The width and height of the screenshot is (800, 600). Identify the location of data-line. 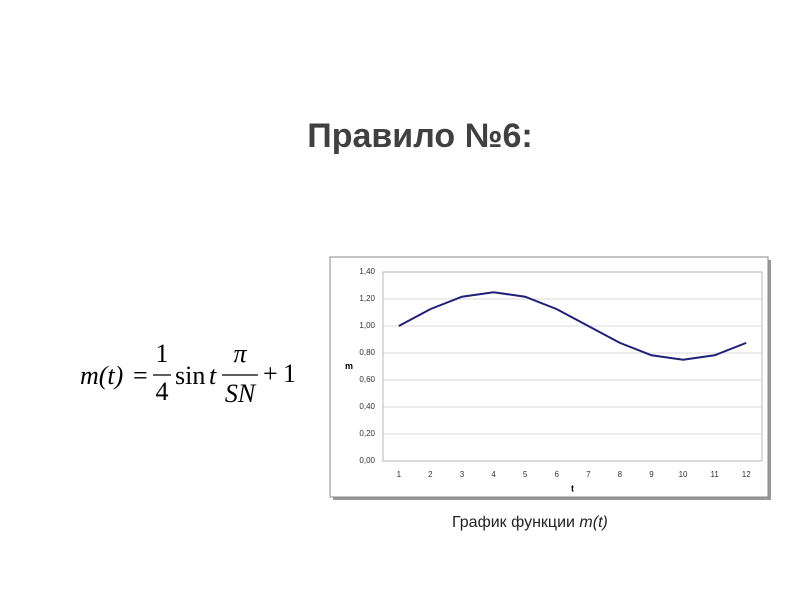
(572, 326).